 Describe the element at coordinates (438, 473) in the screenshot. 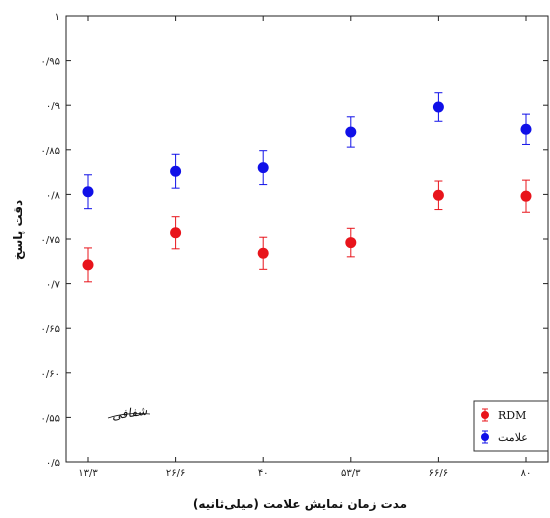

I see `x-tick-label: ۶۶/۶` at that location.